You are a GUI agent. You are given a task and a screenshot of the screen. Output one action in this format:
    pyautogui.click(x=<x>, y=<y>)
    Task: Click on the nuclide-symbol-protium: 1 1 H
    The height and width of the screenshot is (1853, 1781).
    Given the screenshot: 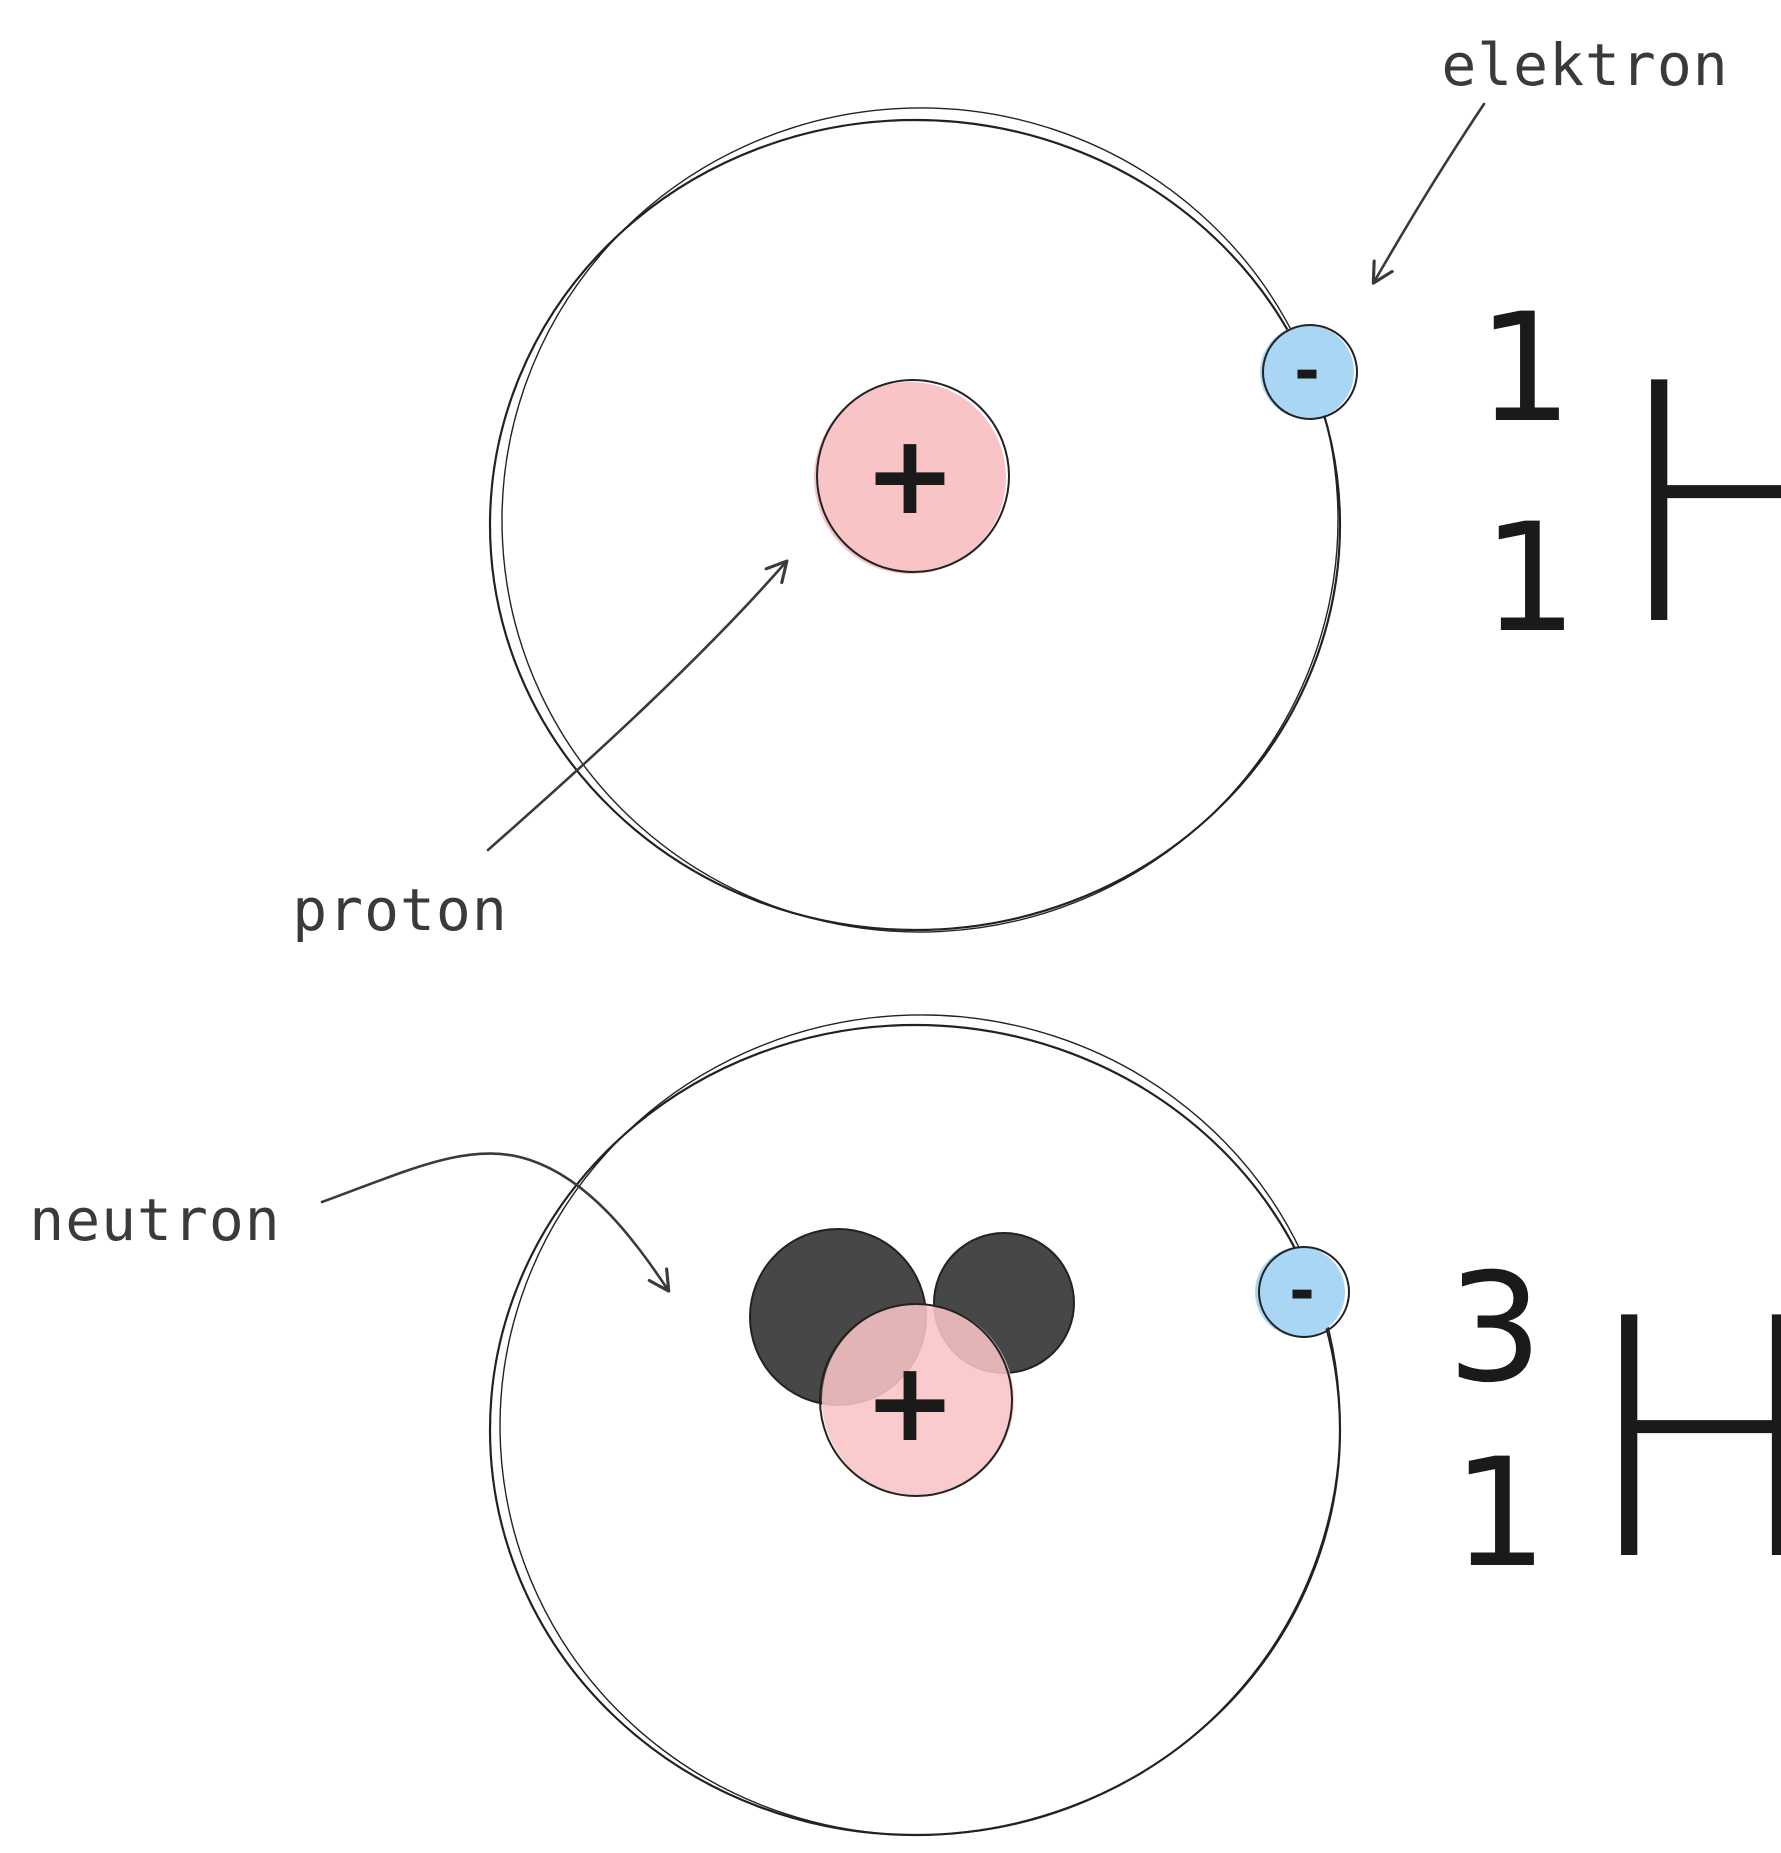 What is the action you would take?
    pyautogui.click(x=1629, y=490)
    